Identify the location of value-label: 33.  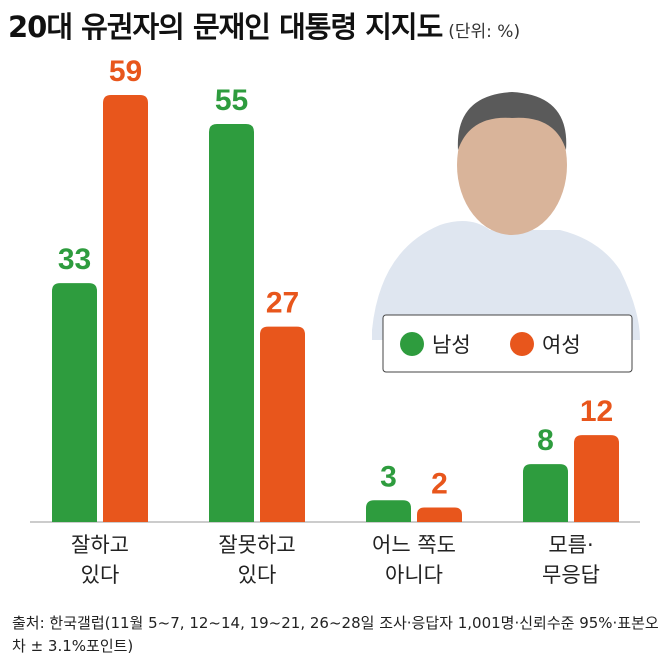
(74, 259).